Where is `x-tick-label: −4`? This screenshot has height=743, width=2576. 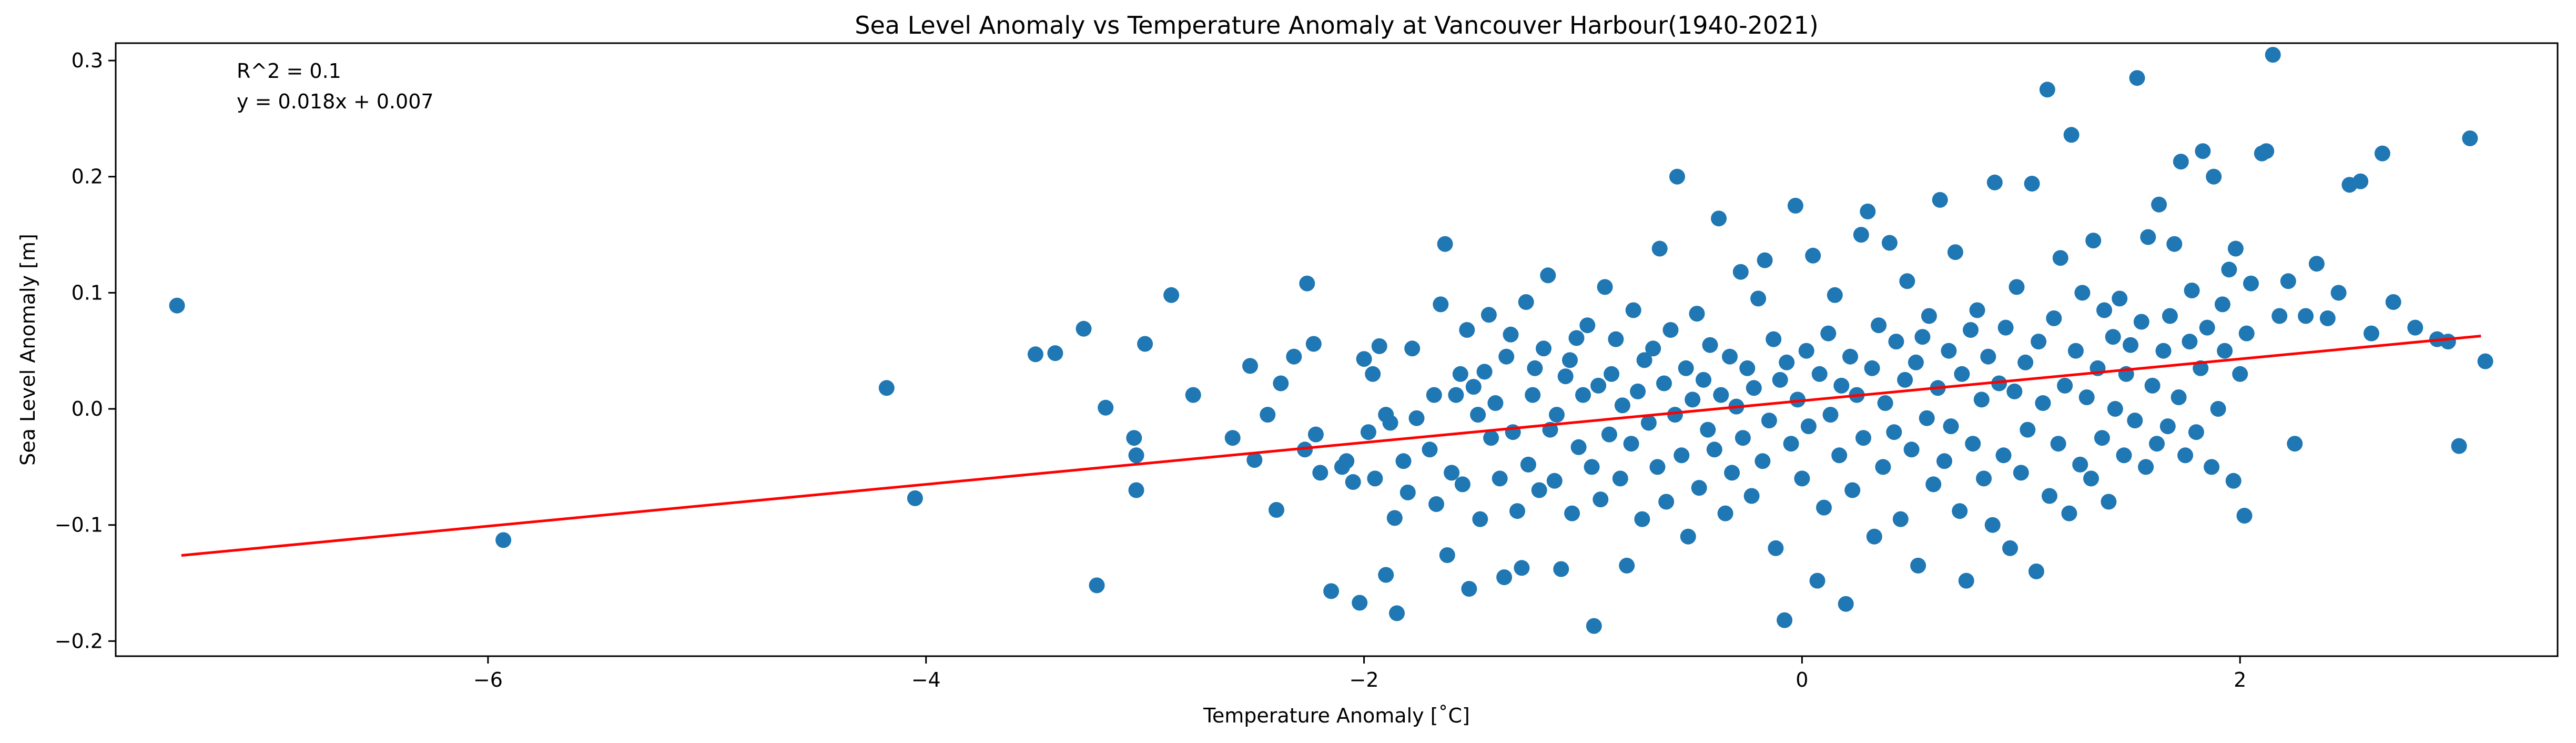 x-tick-label: −4 is located at coordinates (926, 680).